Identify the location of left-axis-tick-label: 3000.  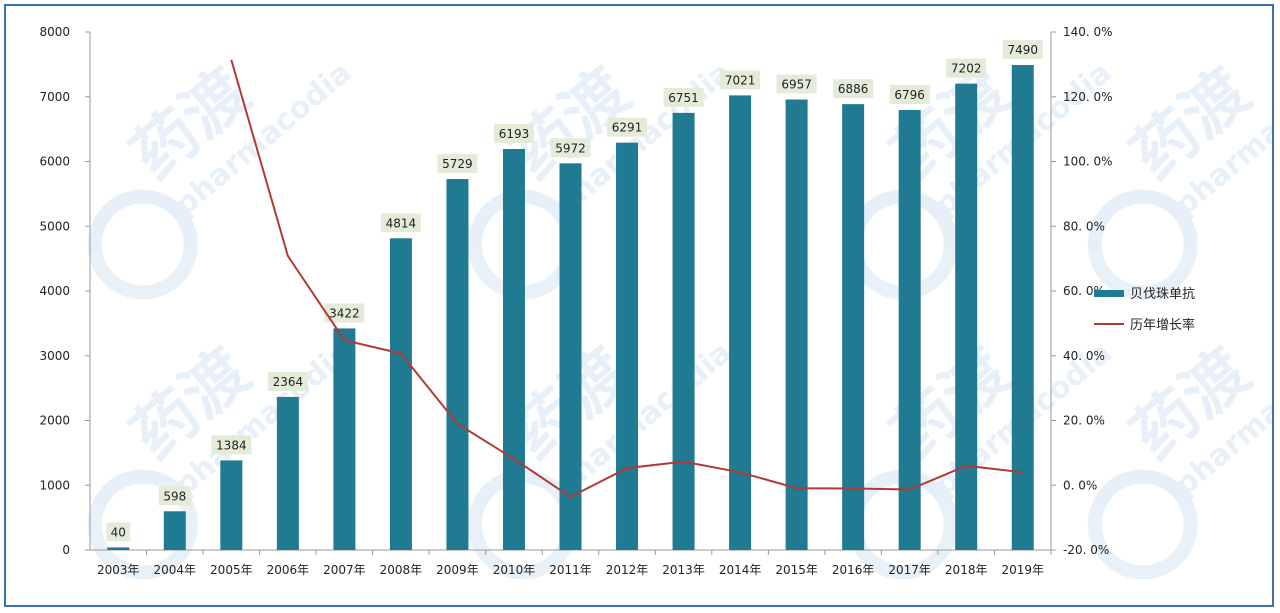
(54, 356).